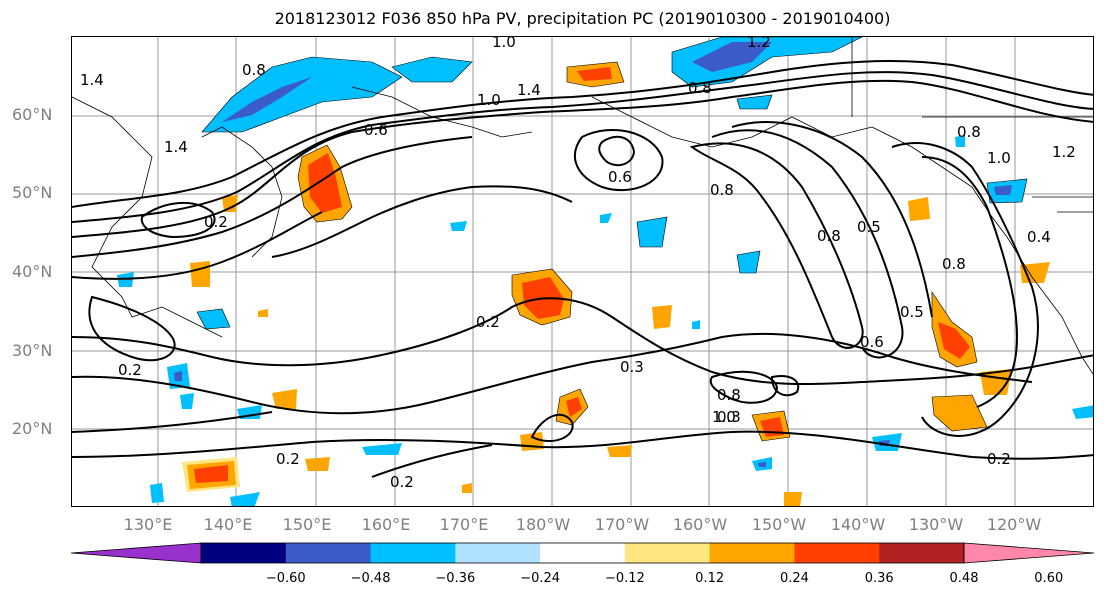 The height and width of the screenshot is (601, 1105). I want to click on colorbar-tick-label: −0.36, so click(455, 578).